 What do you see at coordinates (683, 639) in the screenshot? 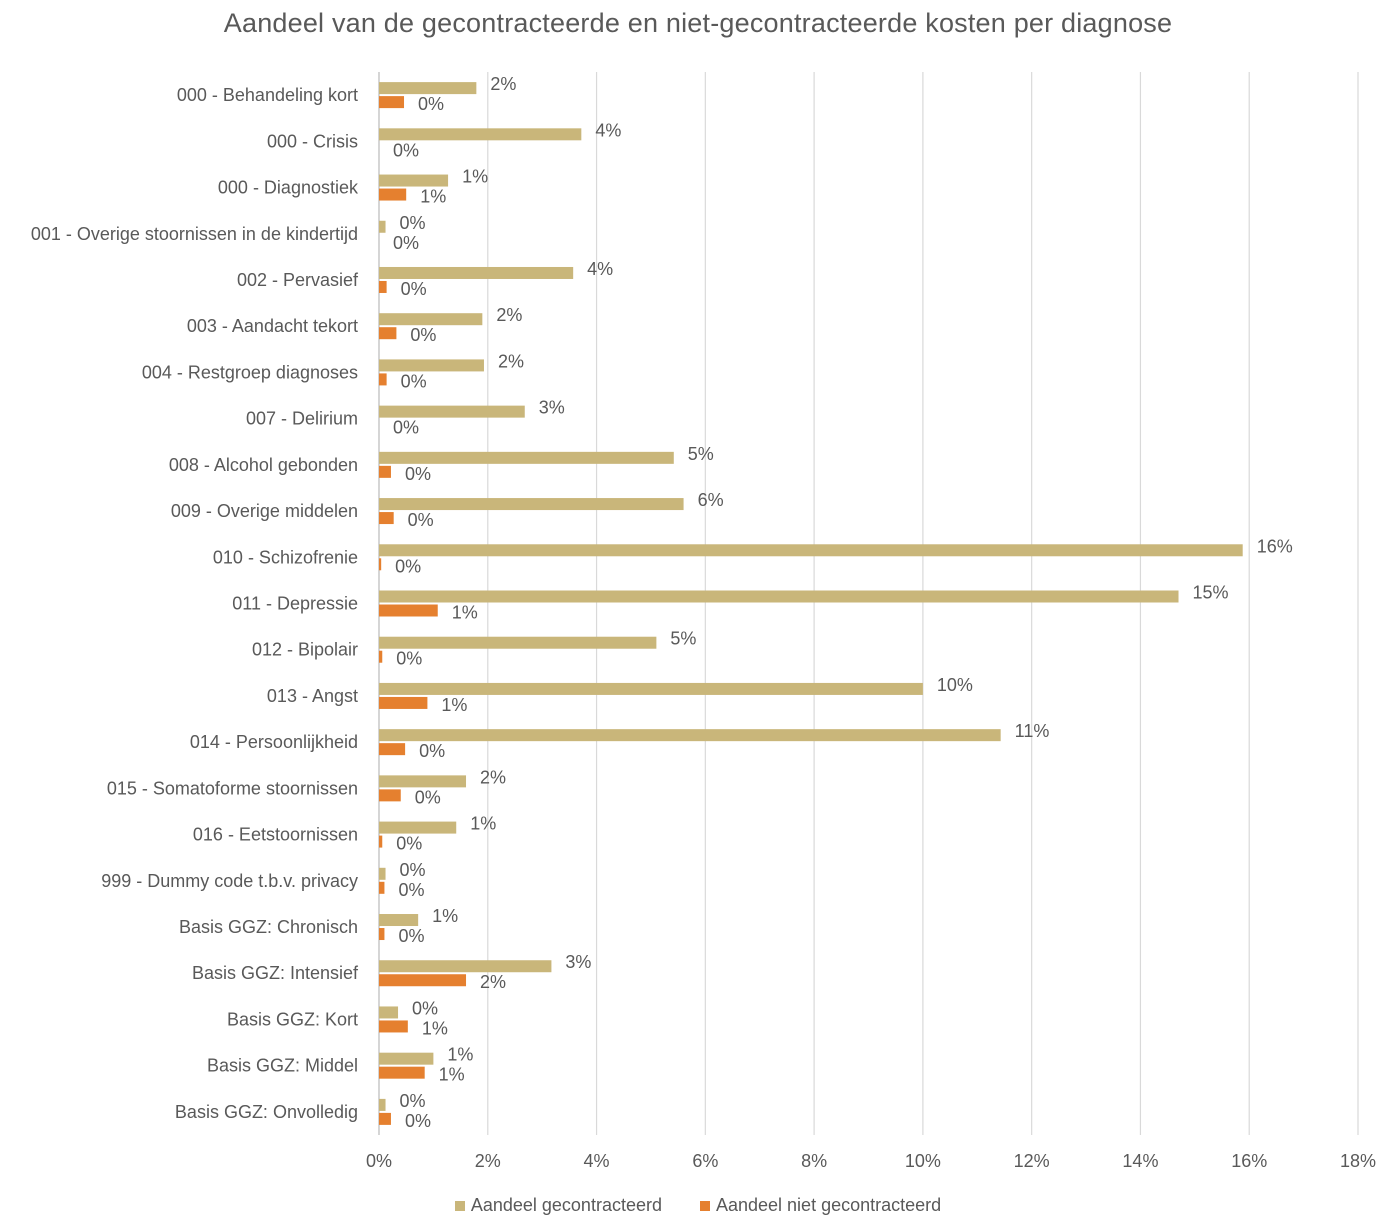
I see `data-label-gecontracteerd: 5%` at bounding box center [683, 639].